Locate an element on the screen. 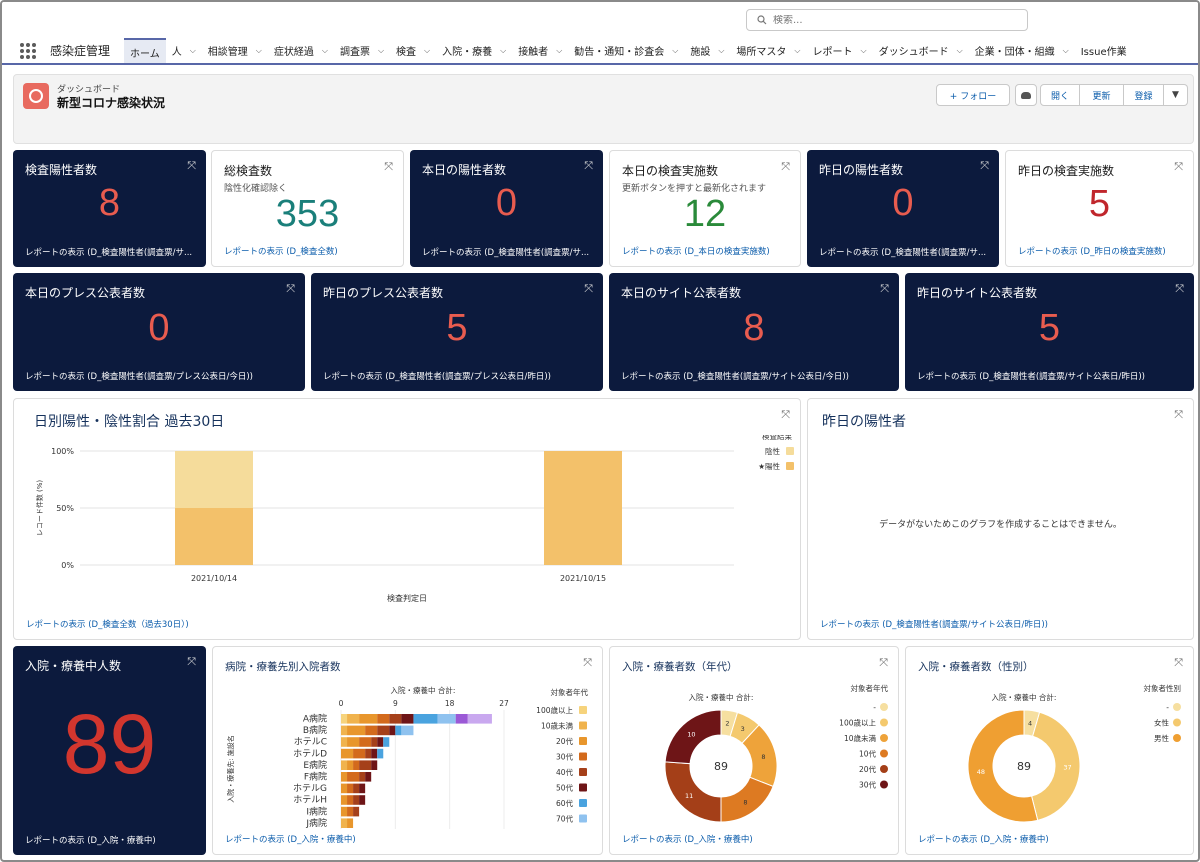 This screenshot has width=1200, height=862. metric-report-link: レポートの表示 (D_本日の検査実施数) is located at coordinates (696, 252).